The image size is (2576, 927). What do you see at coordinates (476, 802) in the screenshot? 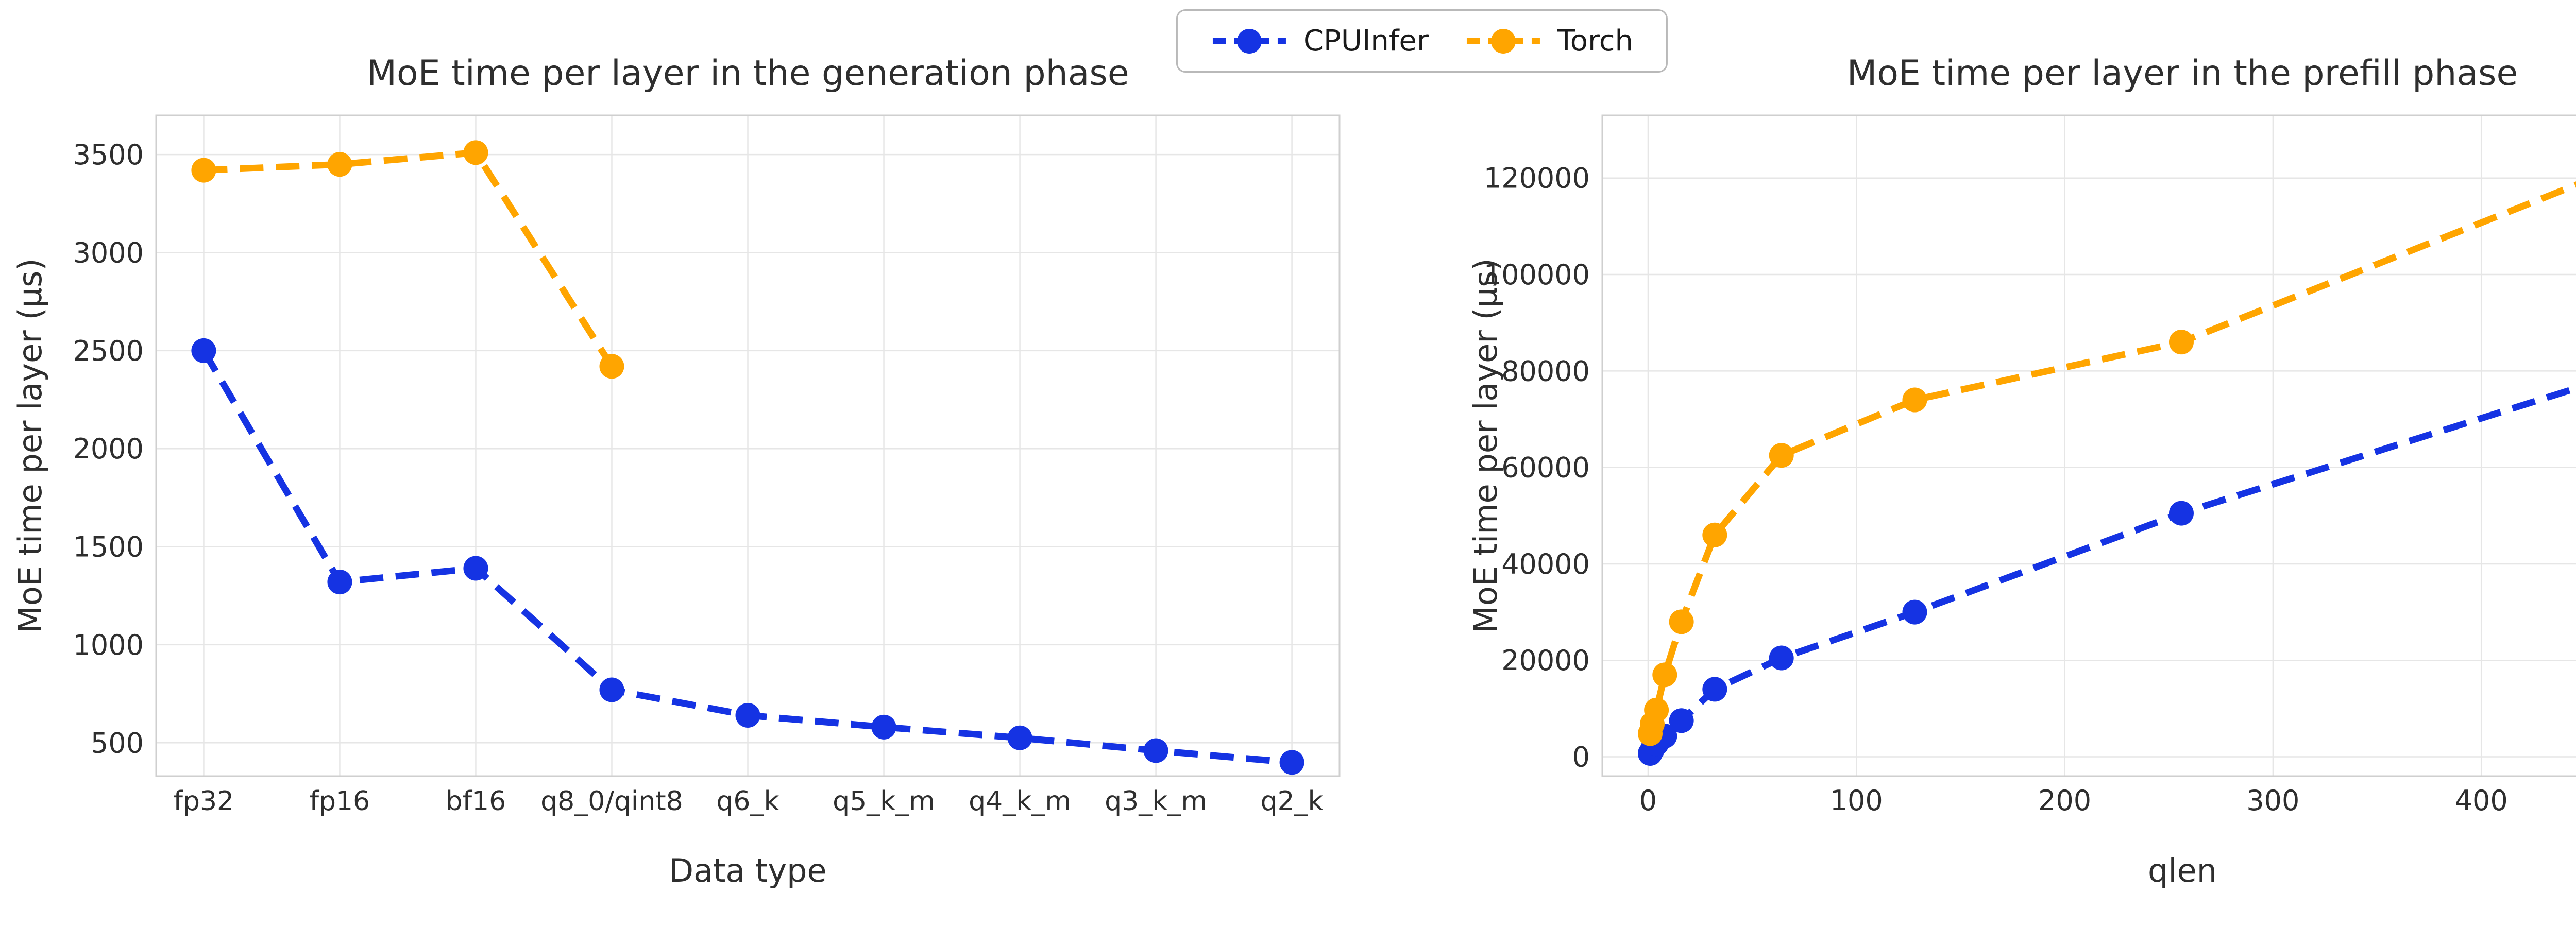
I see `x-tick-label: bf16` at bounding box center [476, 802].